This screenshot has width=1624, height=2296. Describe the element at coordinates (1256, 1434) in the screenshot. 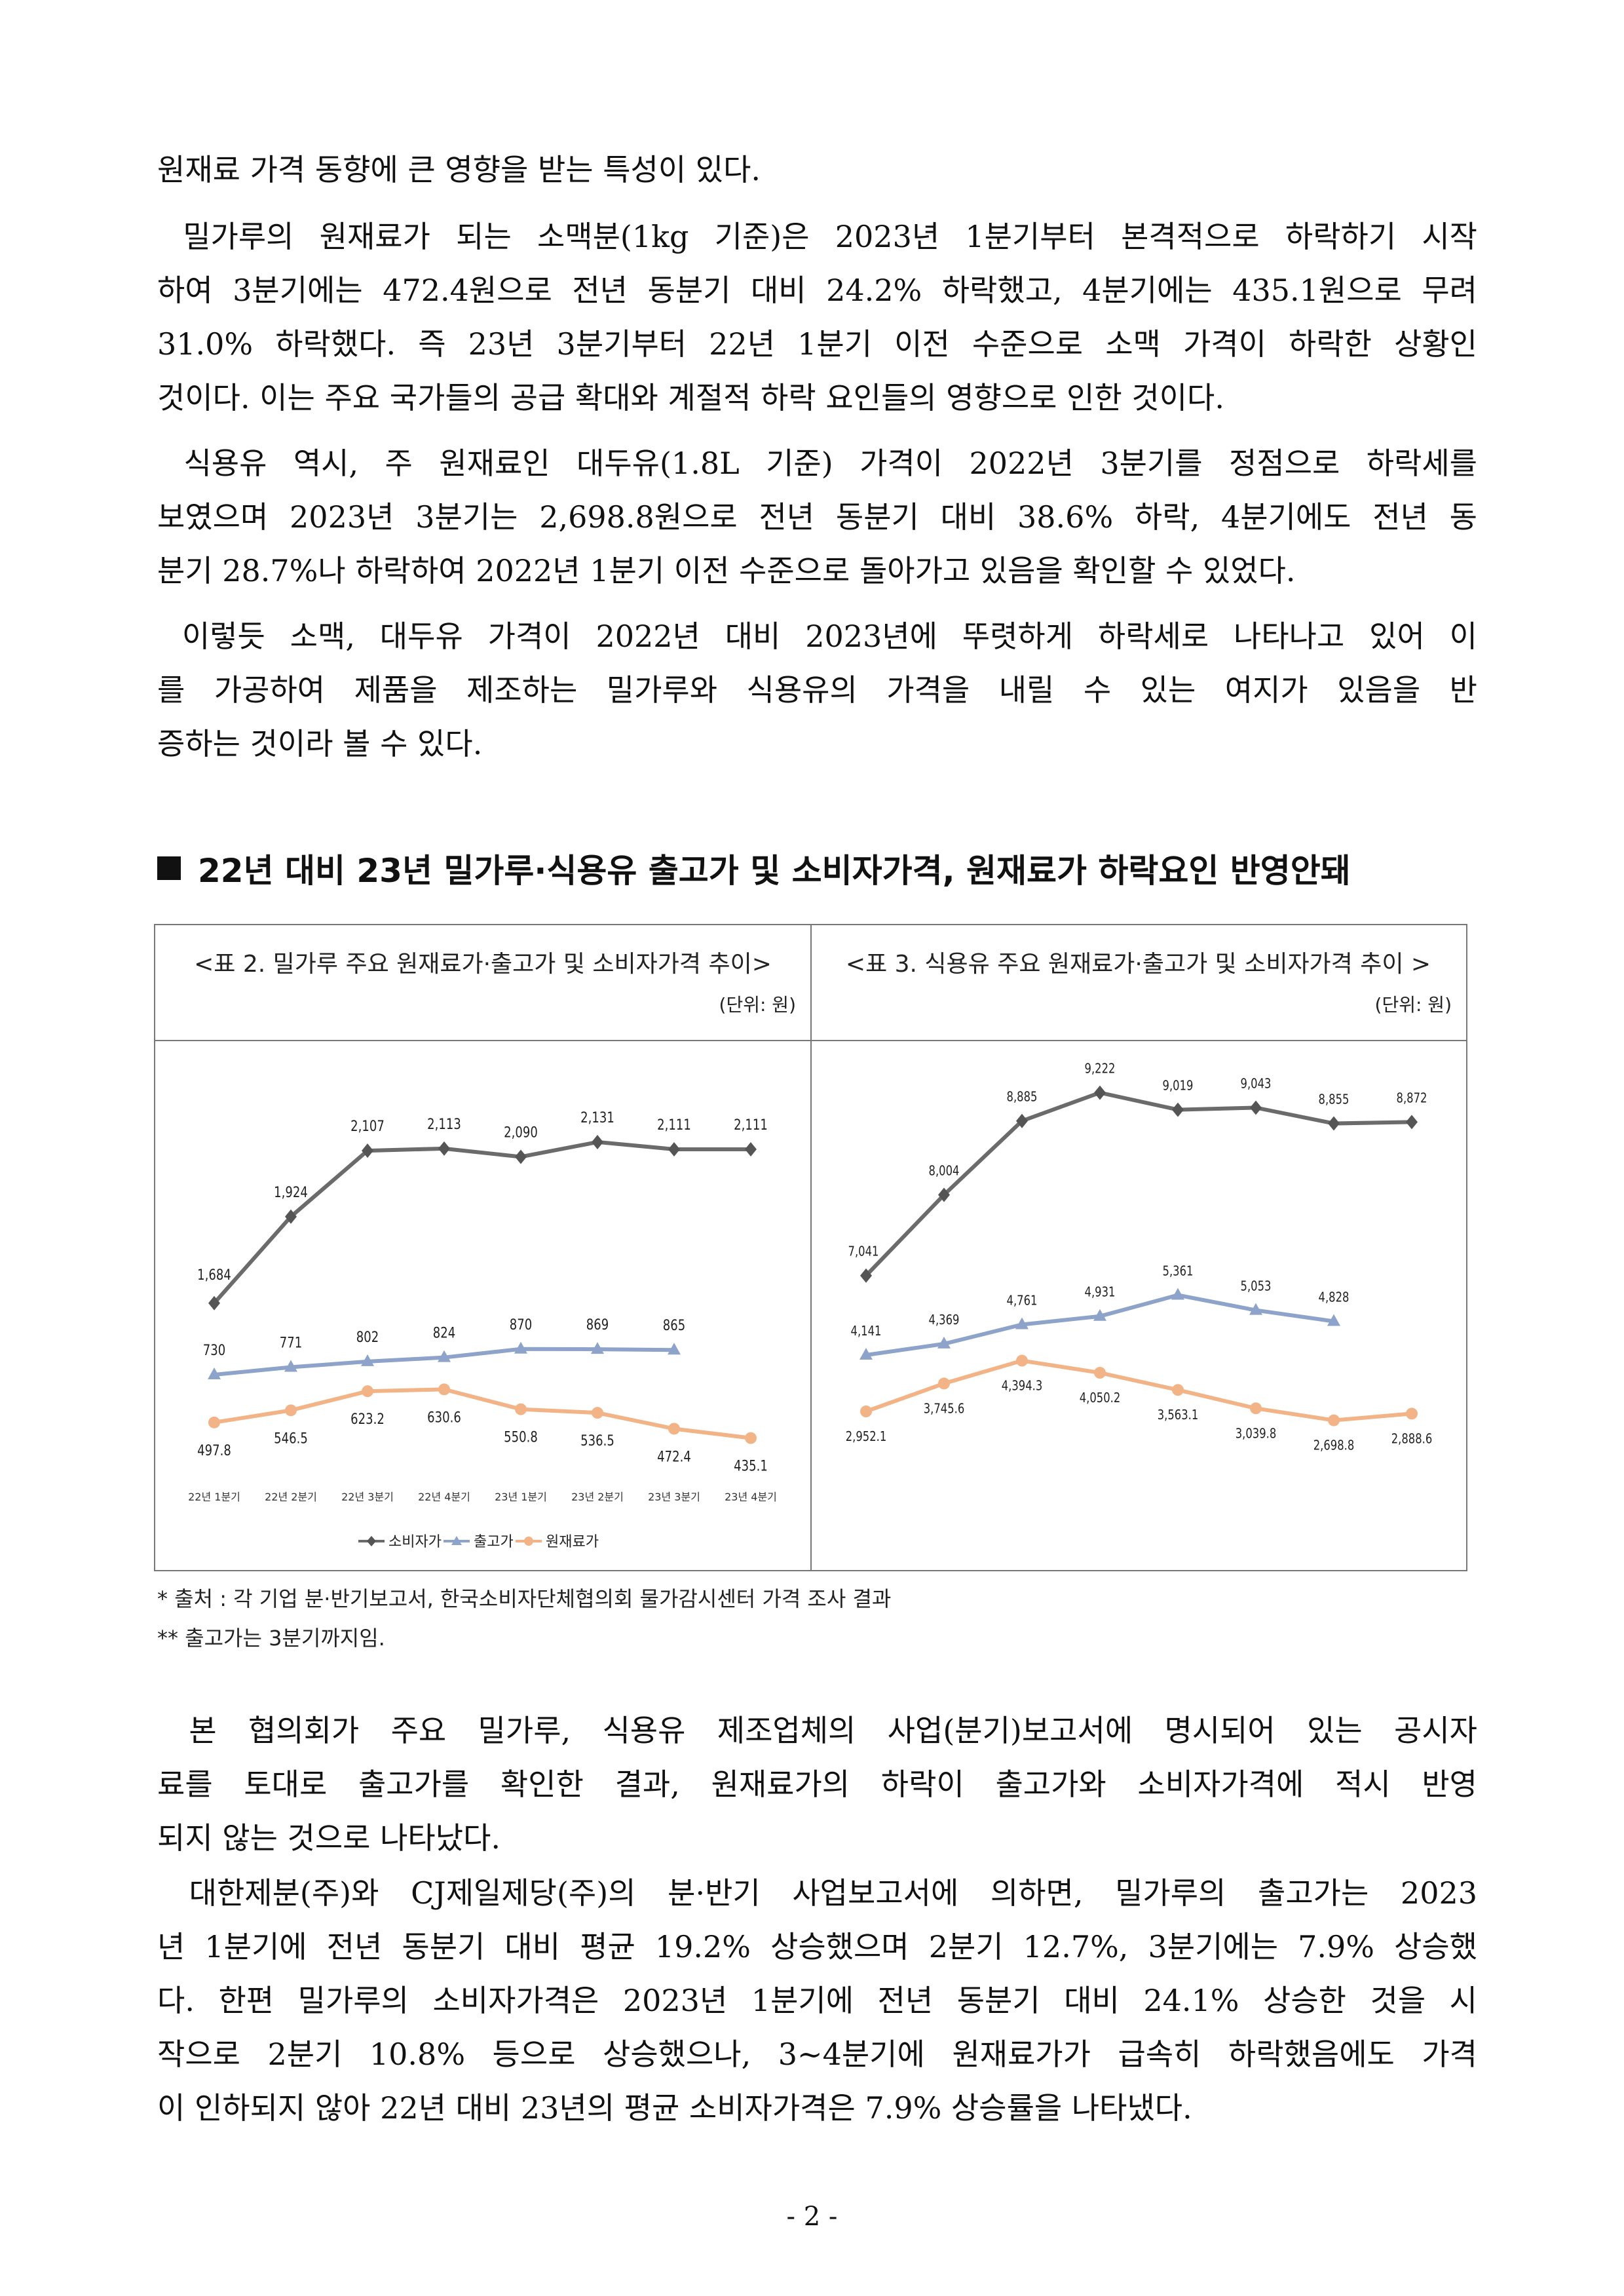

I see `data-label: 3,039.8` at that location.